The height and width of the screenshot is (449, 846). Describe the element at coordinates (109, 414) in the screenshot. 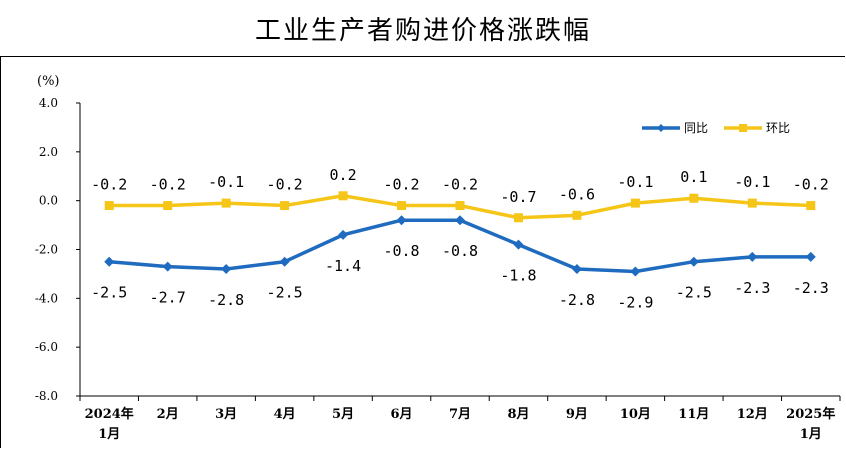

I see `x-tick-label: 2024年` at that location.